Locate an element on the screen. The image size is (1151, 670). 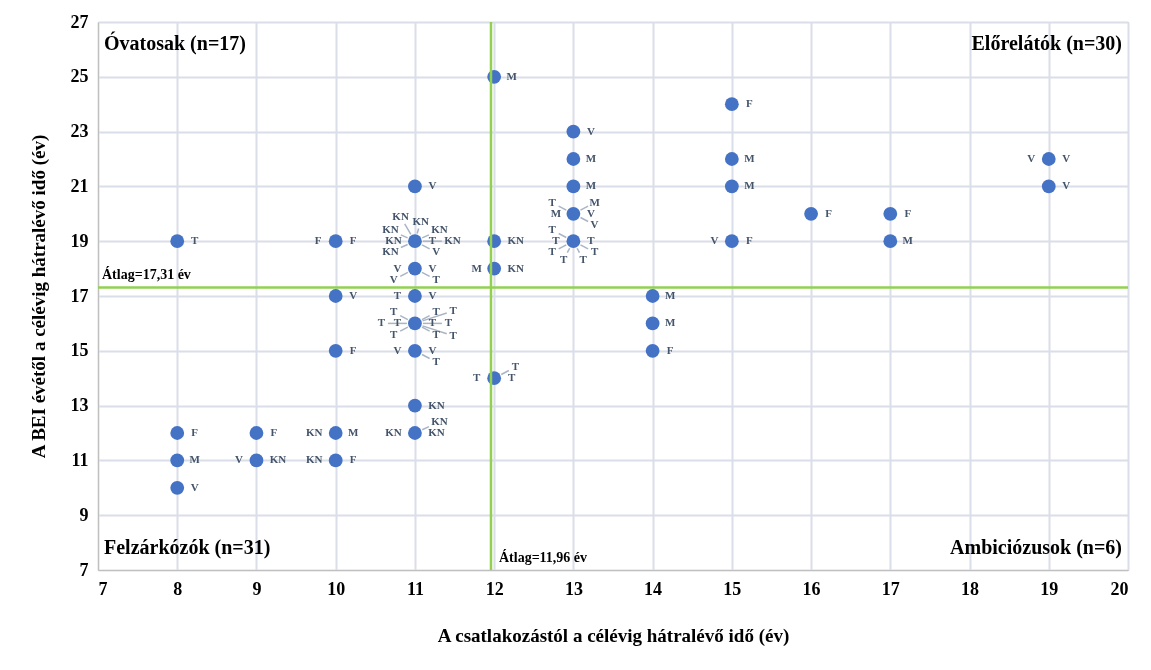
x-tick-label: 14 is located at coordinates (653, 588).